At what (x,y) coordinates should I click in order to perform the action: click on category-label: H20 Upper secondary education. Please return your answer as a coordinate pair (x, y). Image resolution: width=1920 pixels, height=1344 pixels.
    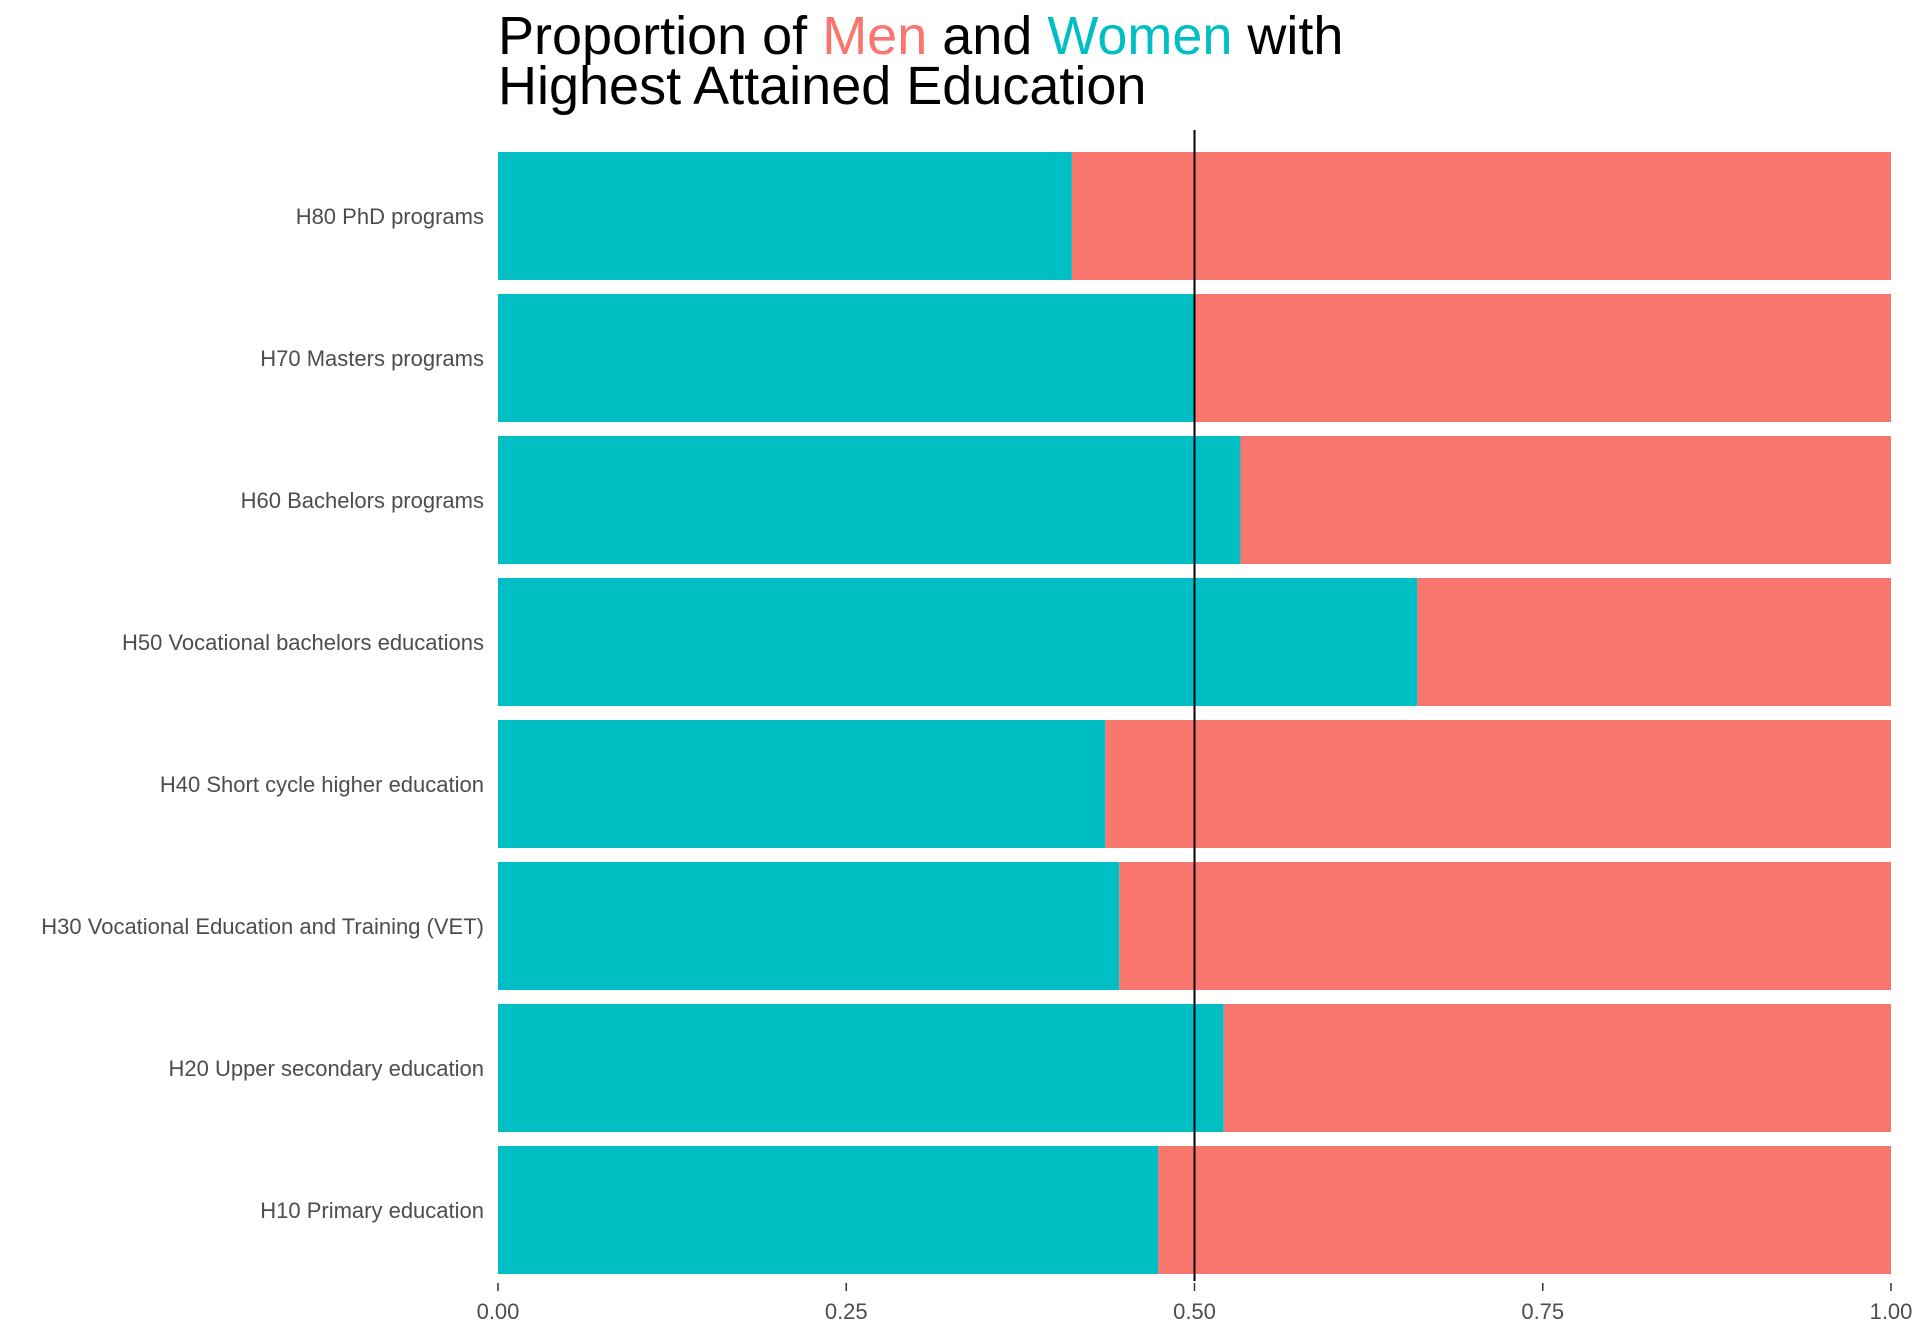
    Looking at the image, I should click on (326, 1068).